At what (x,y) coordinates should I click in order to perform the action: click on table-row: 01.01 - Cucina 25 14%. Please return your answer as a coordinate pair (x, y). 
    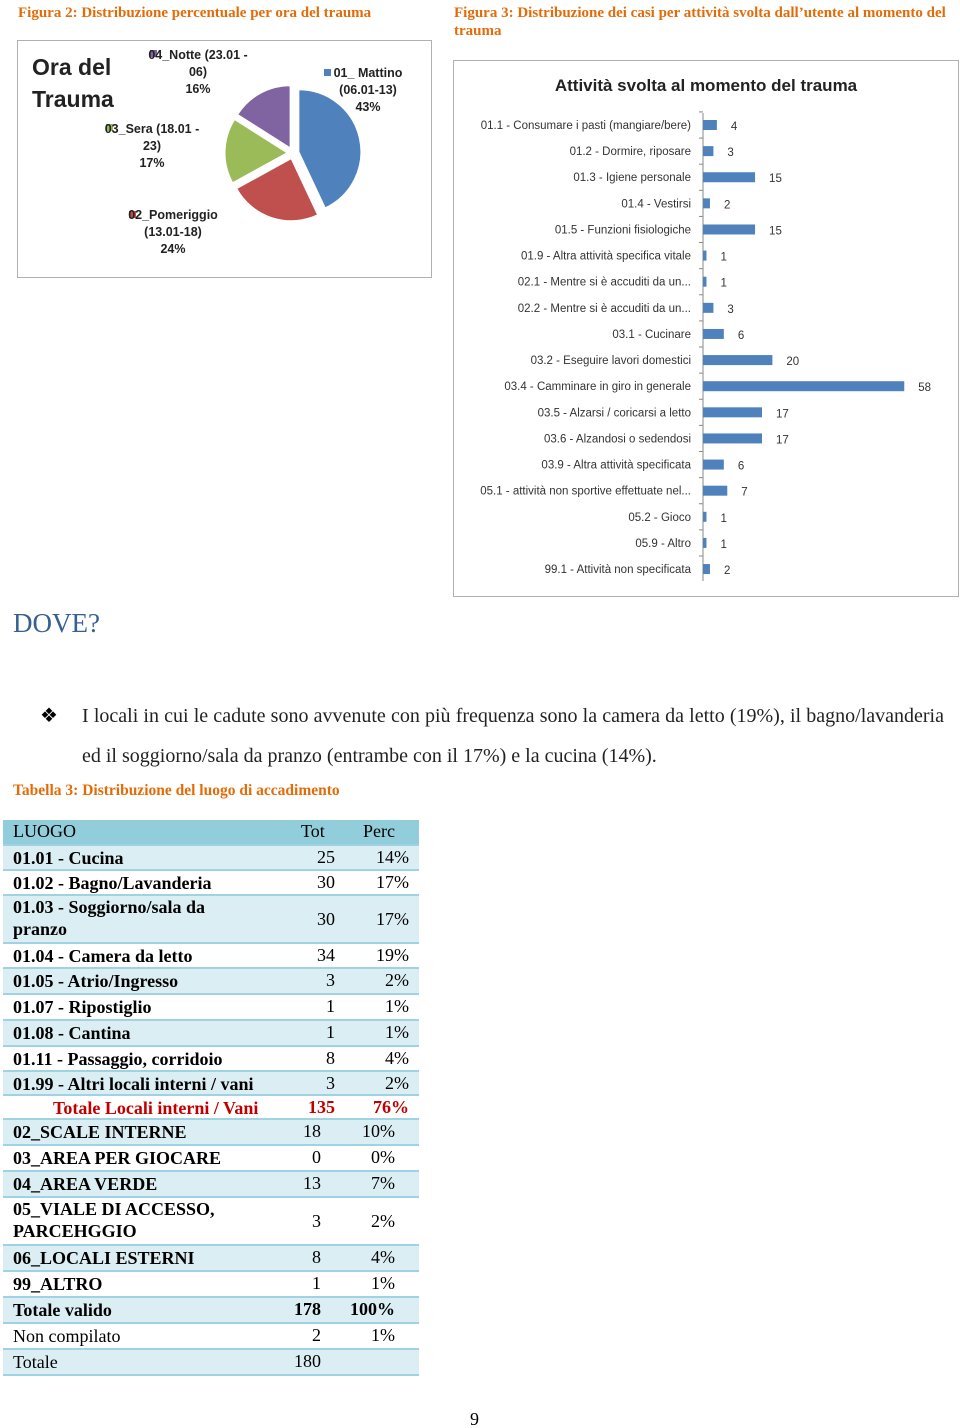
    Looking at the image, I should click on (211, 858).